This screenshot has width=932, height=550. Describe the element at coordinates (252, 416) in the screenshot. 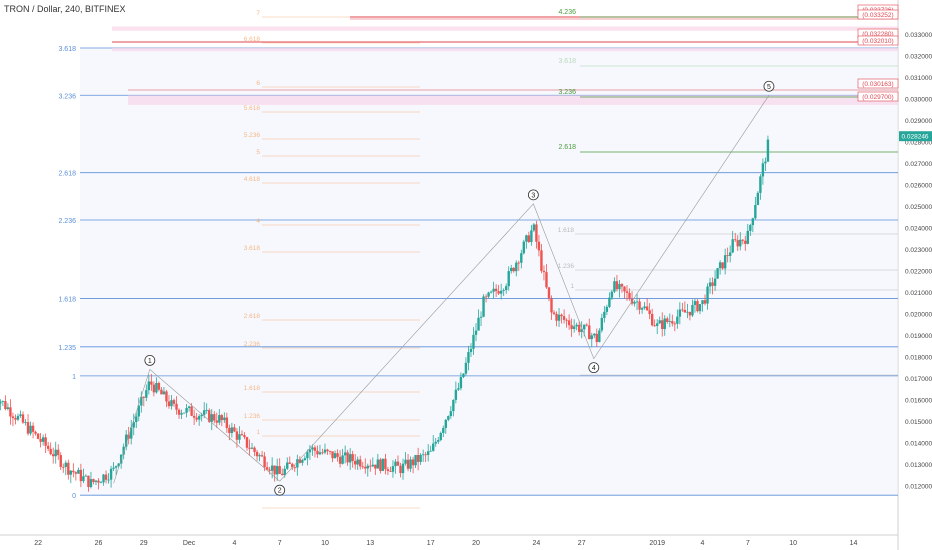

I see `ext-label: 1.236` at that location.